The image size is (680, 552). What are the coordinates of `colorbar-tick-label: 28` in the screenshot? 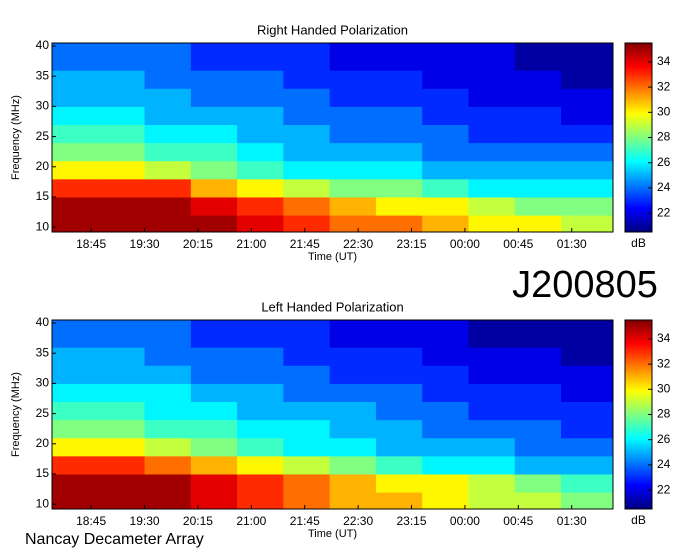 It's located at (664, 137).